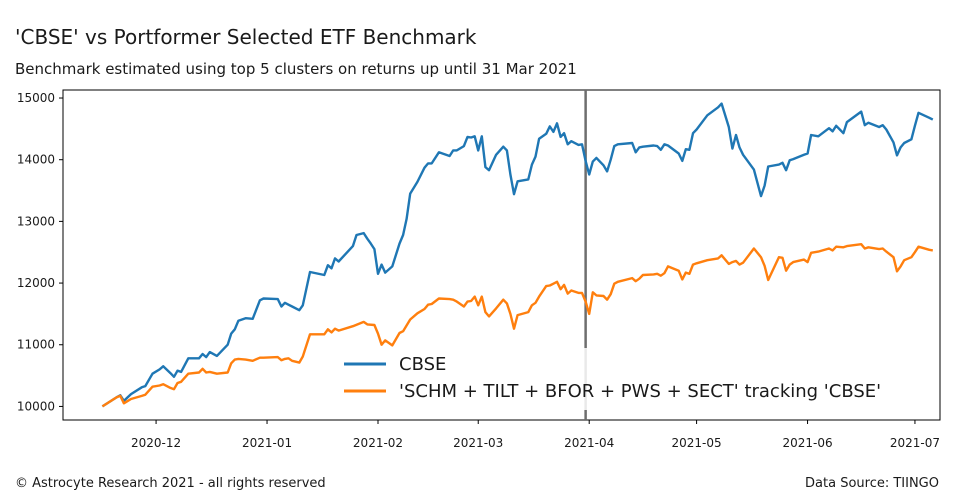 The width and height of the screenshot is (955, 500). Describe the element at coordinates (872, 483) in the screenshot. I see `data-source: Data Source: TIINGO` at that location.